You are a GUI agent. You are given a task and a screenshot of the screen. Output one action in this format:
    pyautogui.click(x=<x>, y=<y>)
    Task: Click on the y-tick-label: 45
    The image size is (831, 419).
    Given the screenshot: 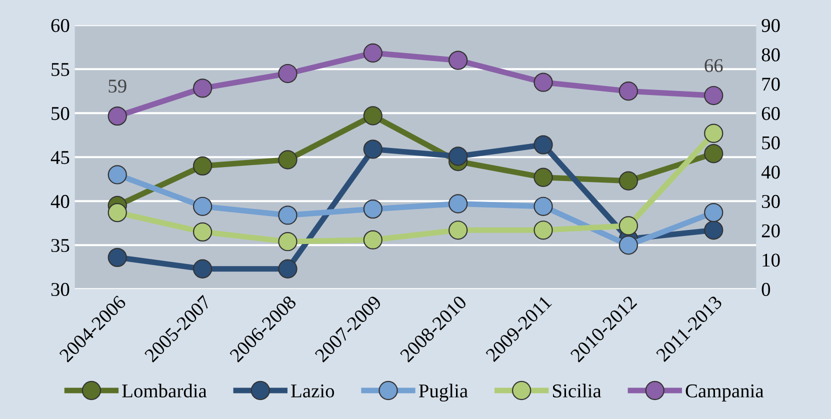 What is the action you would take?
    pyautogui.click(x=60, y=157)
    